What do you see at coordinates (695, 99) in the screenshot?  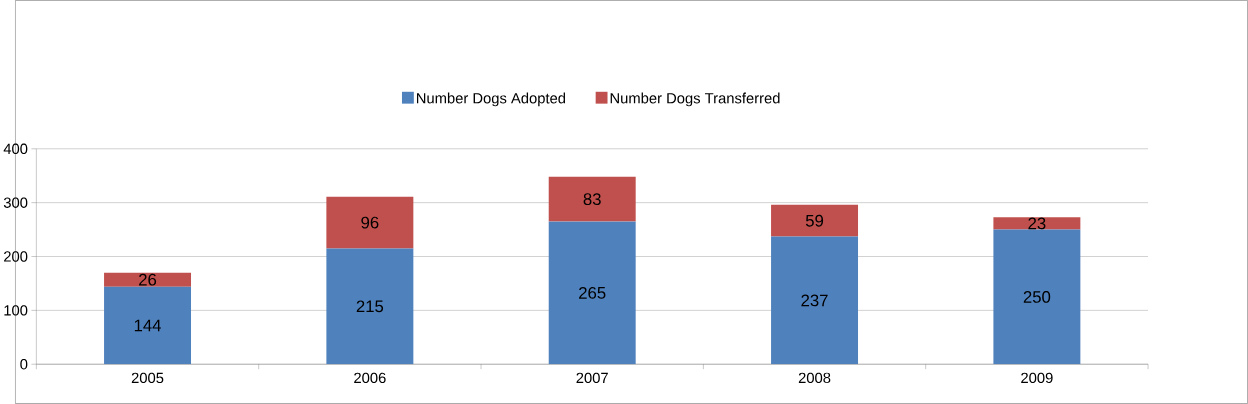 I see `legend-label: Number Dogs Transferred` at bounding box center [695, 99].